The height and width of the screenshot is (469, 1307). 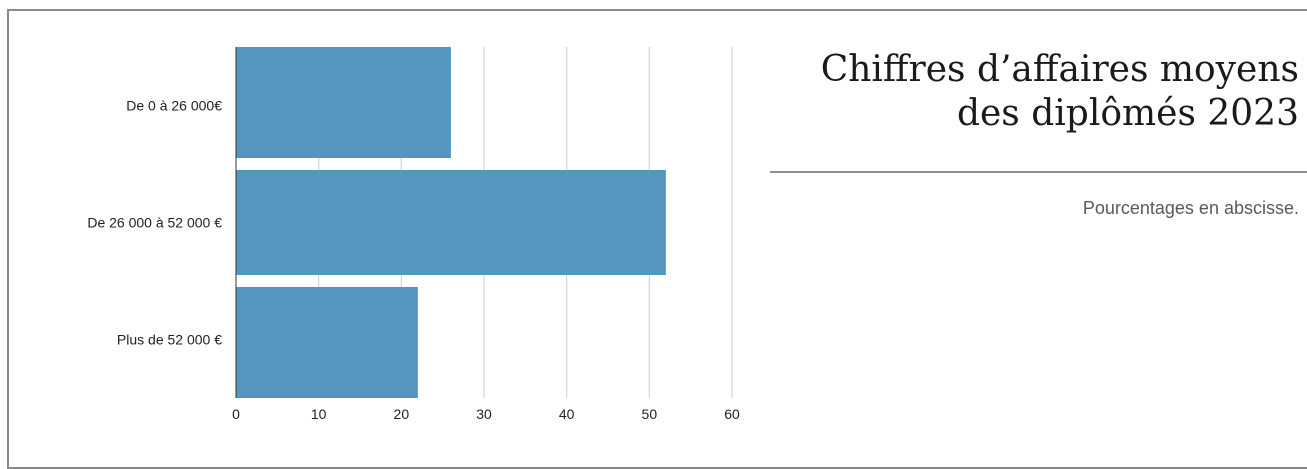 What do you see at coordinates (154, 223) in the screenshot?
I see `category-label: De 26 000 à 52 000 €` at bounding box center [154, 223].